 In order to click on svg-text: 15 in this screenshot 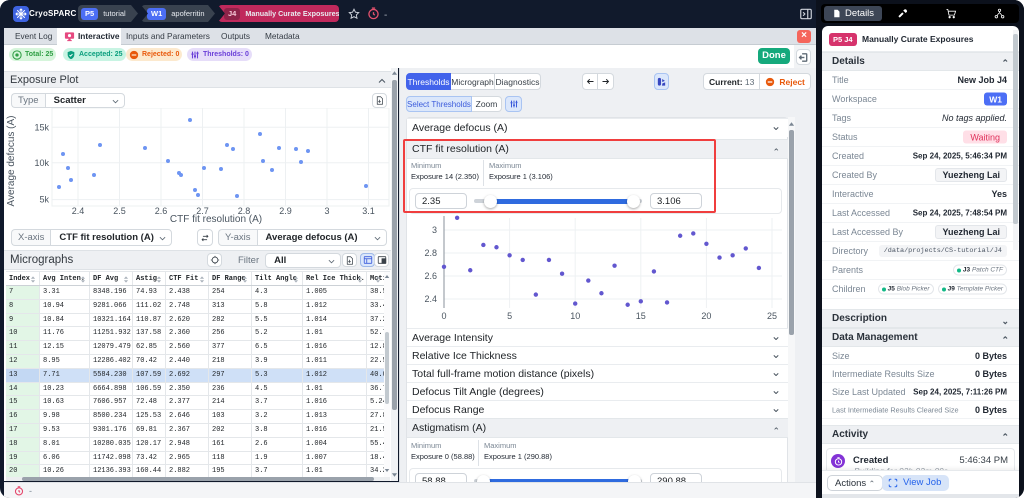, I will do `click(641, 316)`.